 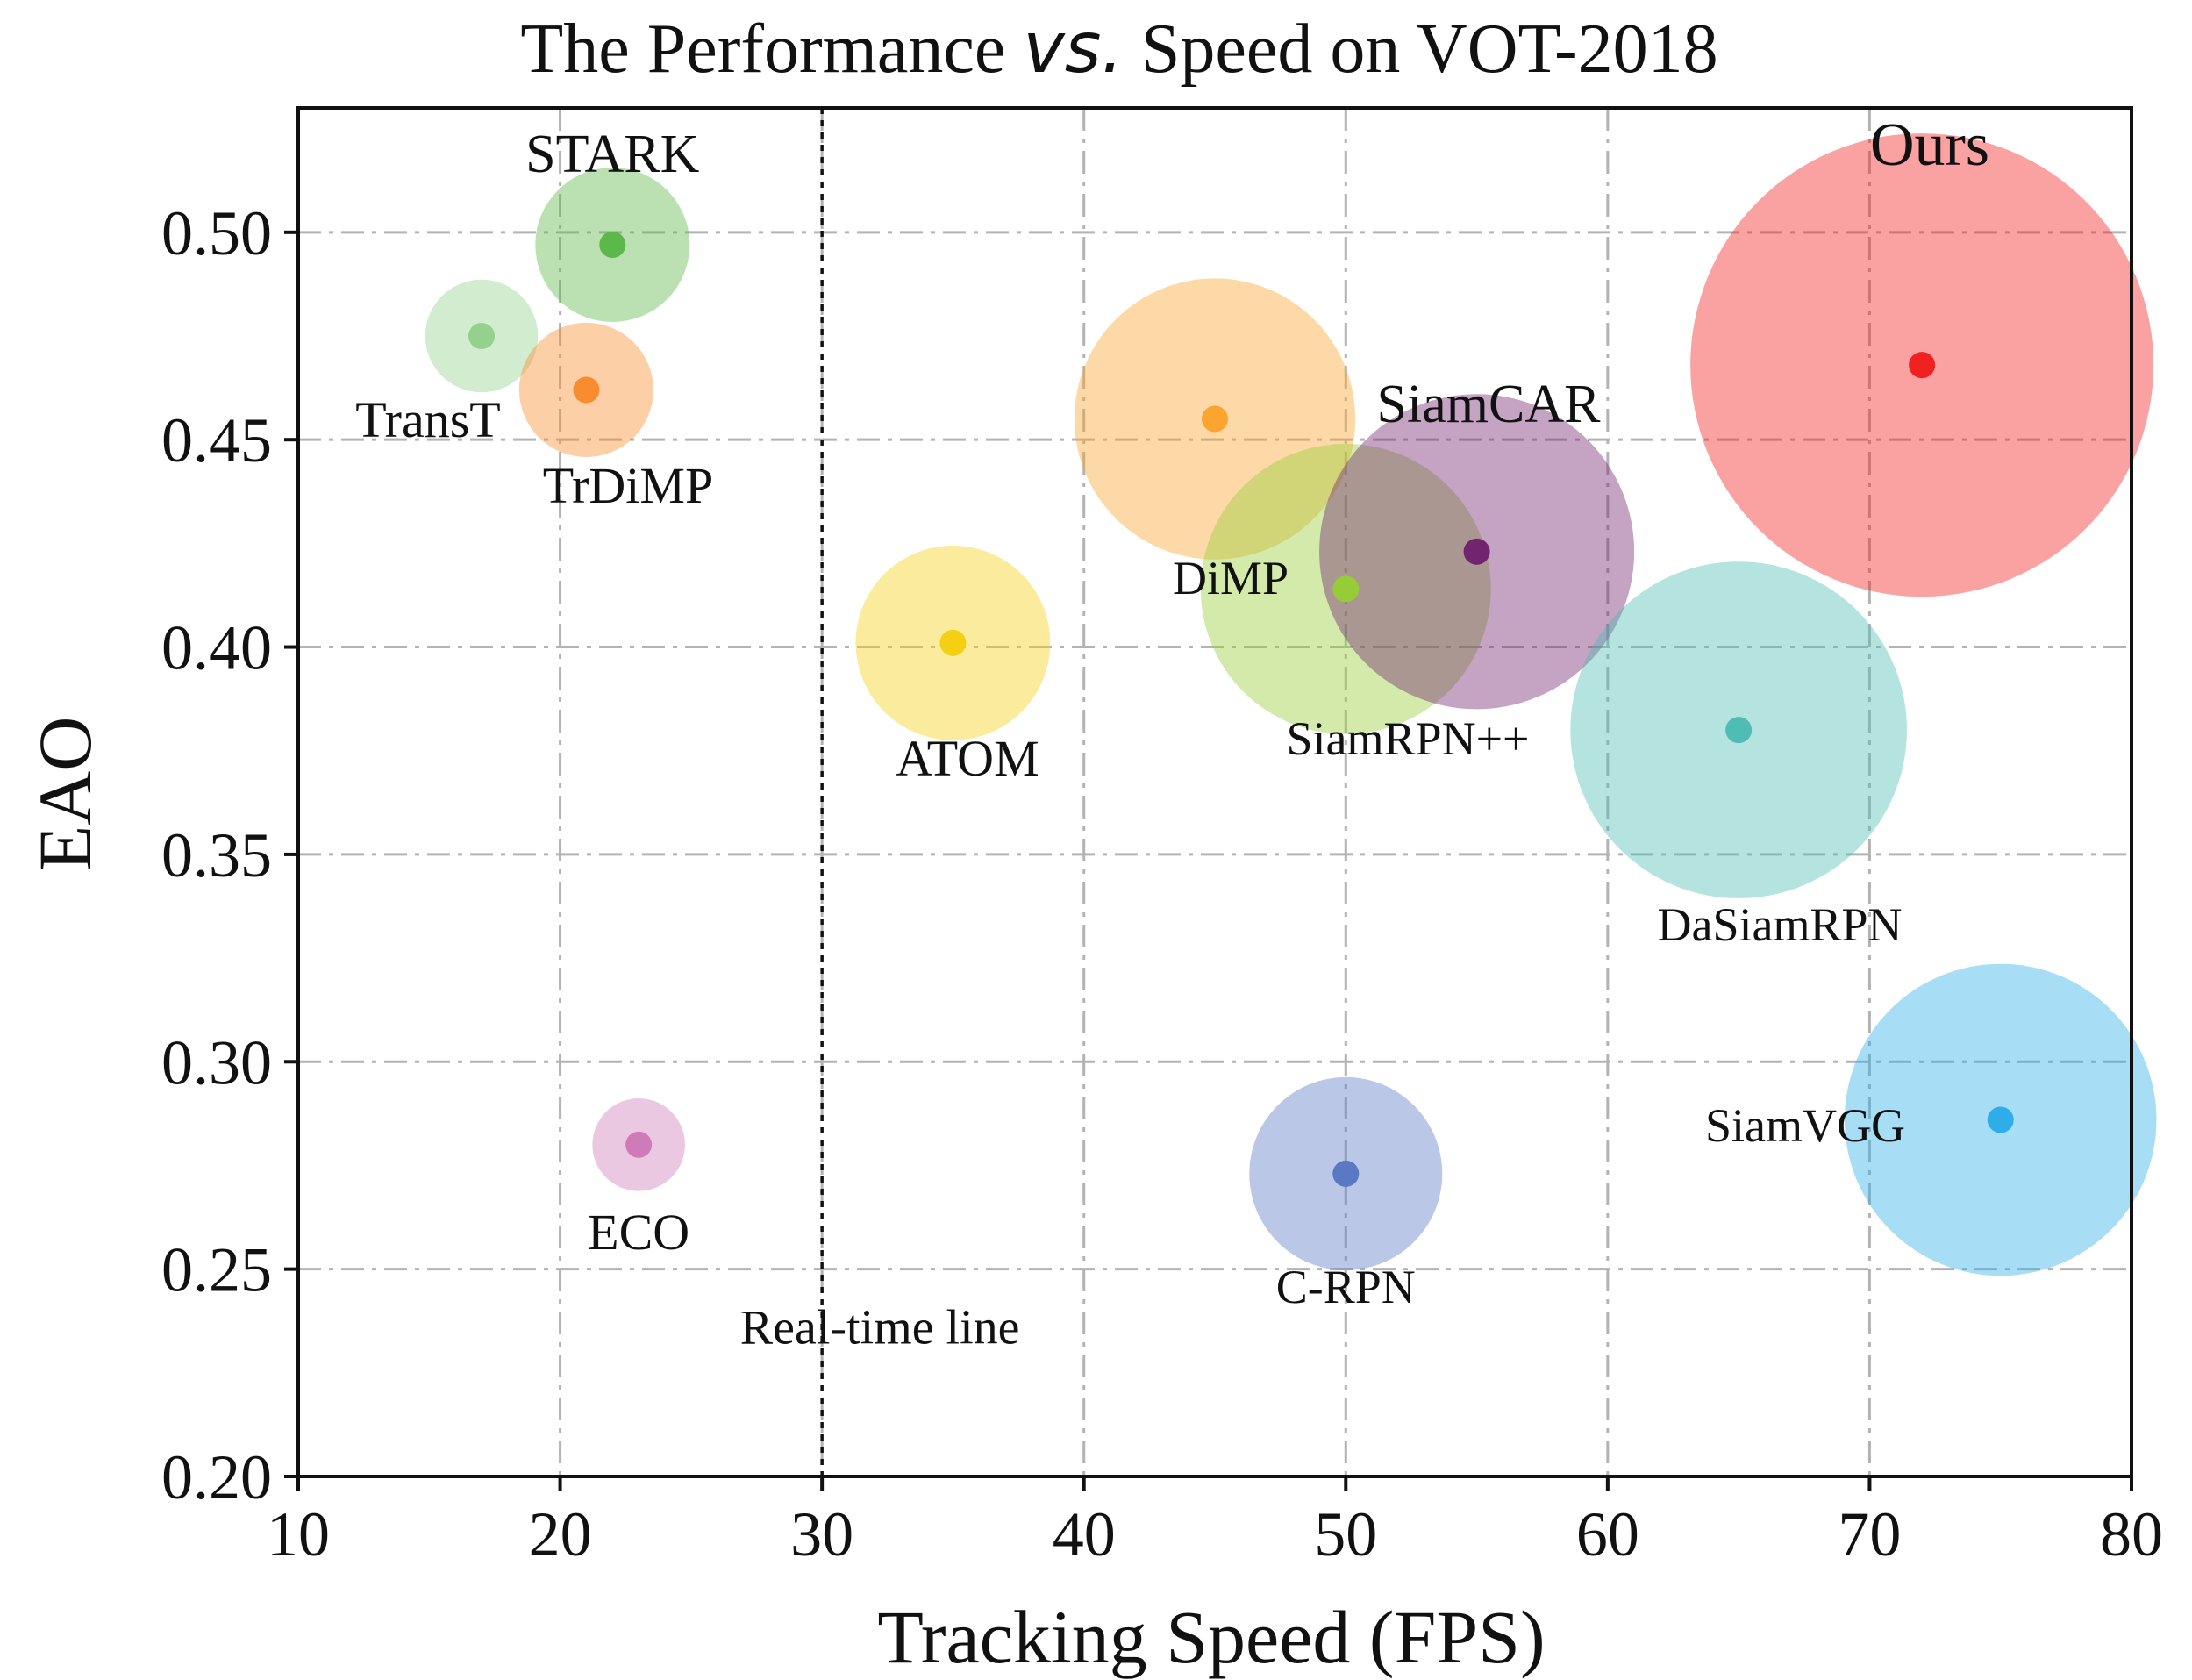 What do you see at coordinates (2000, 1119) in the screenshot?
I see `point-siamvgg` at bounding box center [2000, 1119].